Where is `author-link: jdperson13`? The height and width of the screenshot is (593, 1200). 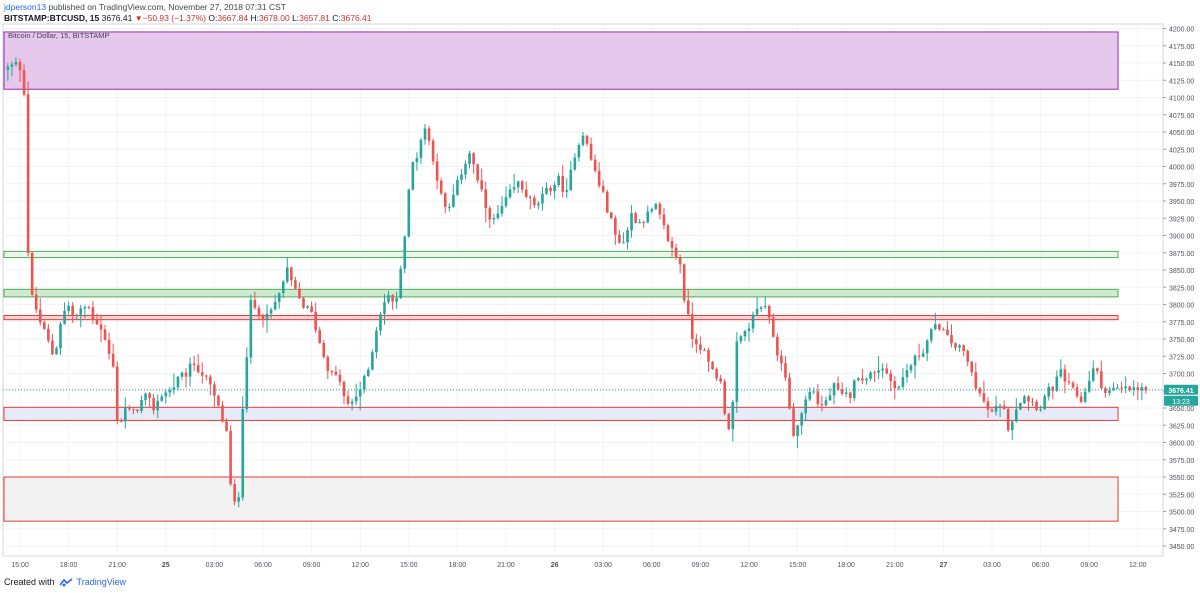
author-link: jdperson13 is located at coordinates (25, 7).